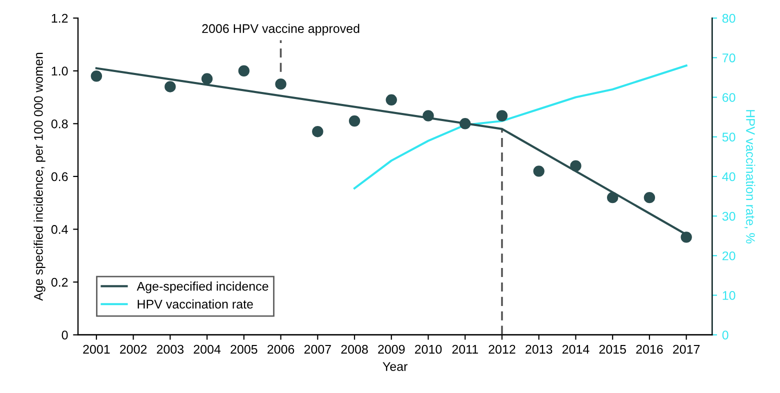 This screenshot has height=393, width=780. Describe the element at coordinates (40, 176) in the screenshot. I see `y-axis-title: Age specified incidence, per 100 000 women` at that location.